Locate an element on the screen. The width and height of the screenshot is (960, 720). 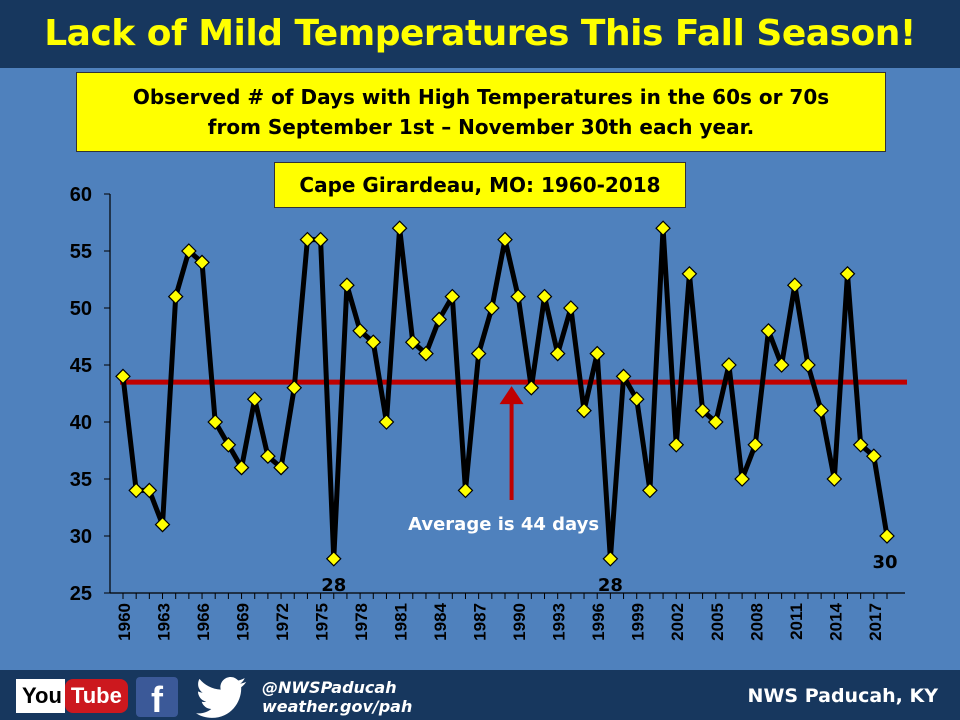
x-tick-label: 1981 is located at coordinates (401, 622).